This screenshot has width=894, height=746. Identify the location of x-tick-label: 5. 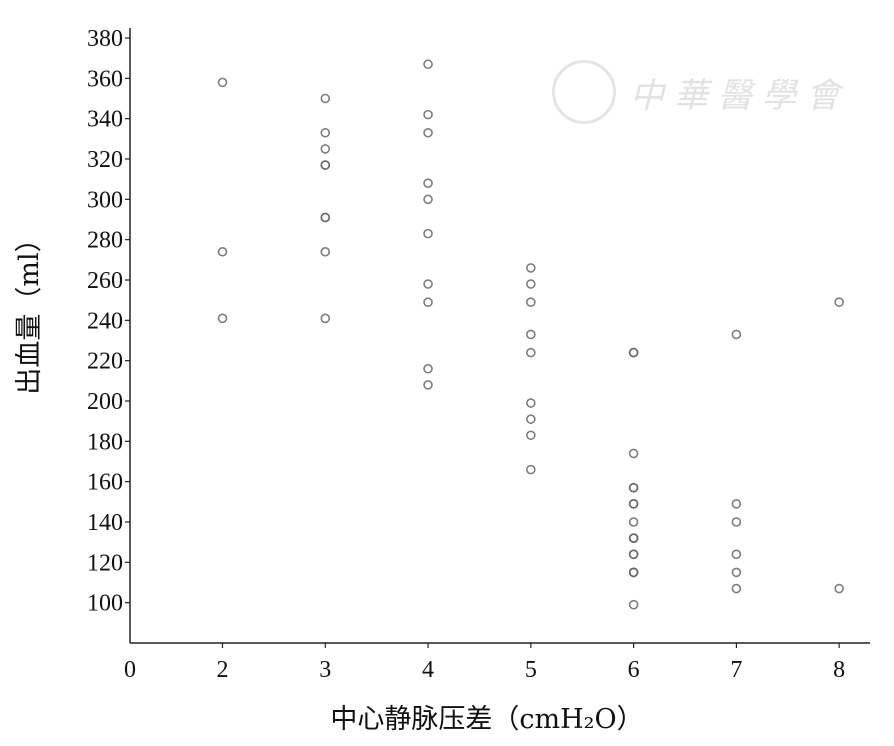
(531, 670).